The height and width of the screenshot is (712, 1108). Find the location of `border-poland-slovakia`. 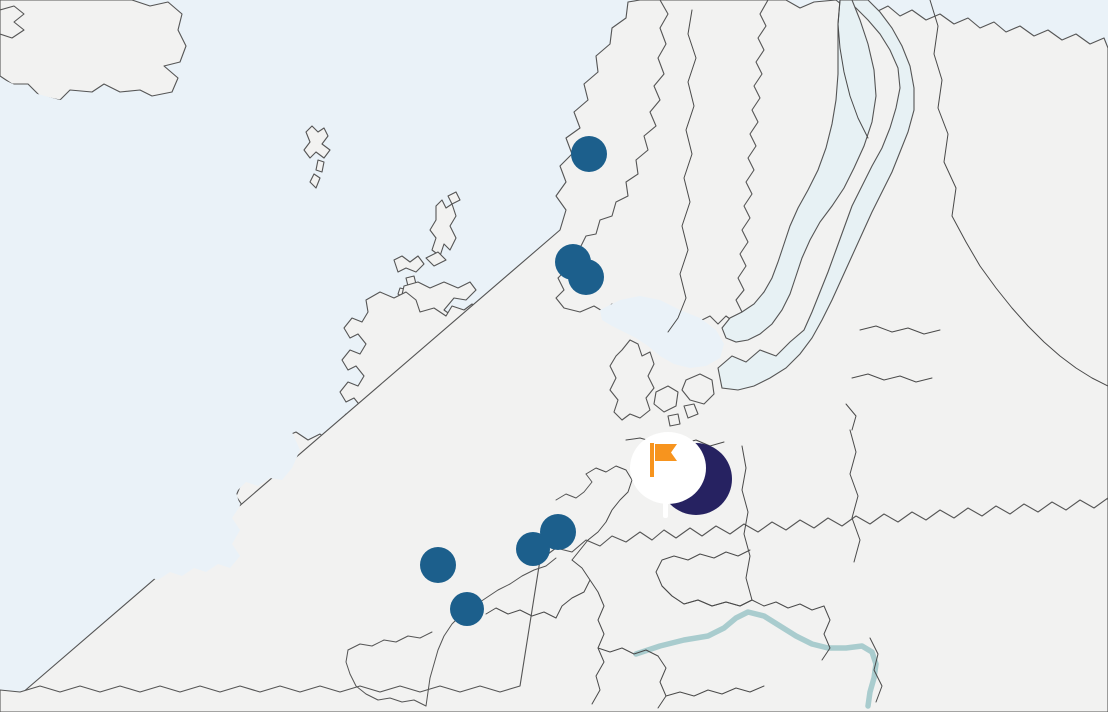

border-poland-slovakia is located at coordinates (788, 605).